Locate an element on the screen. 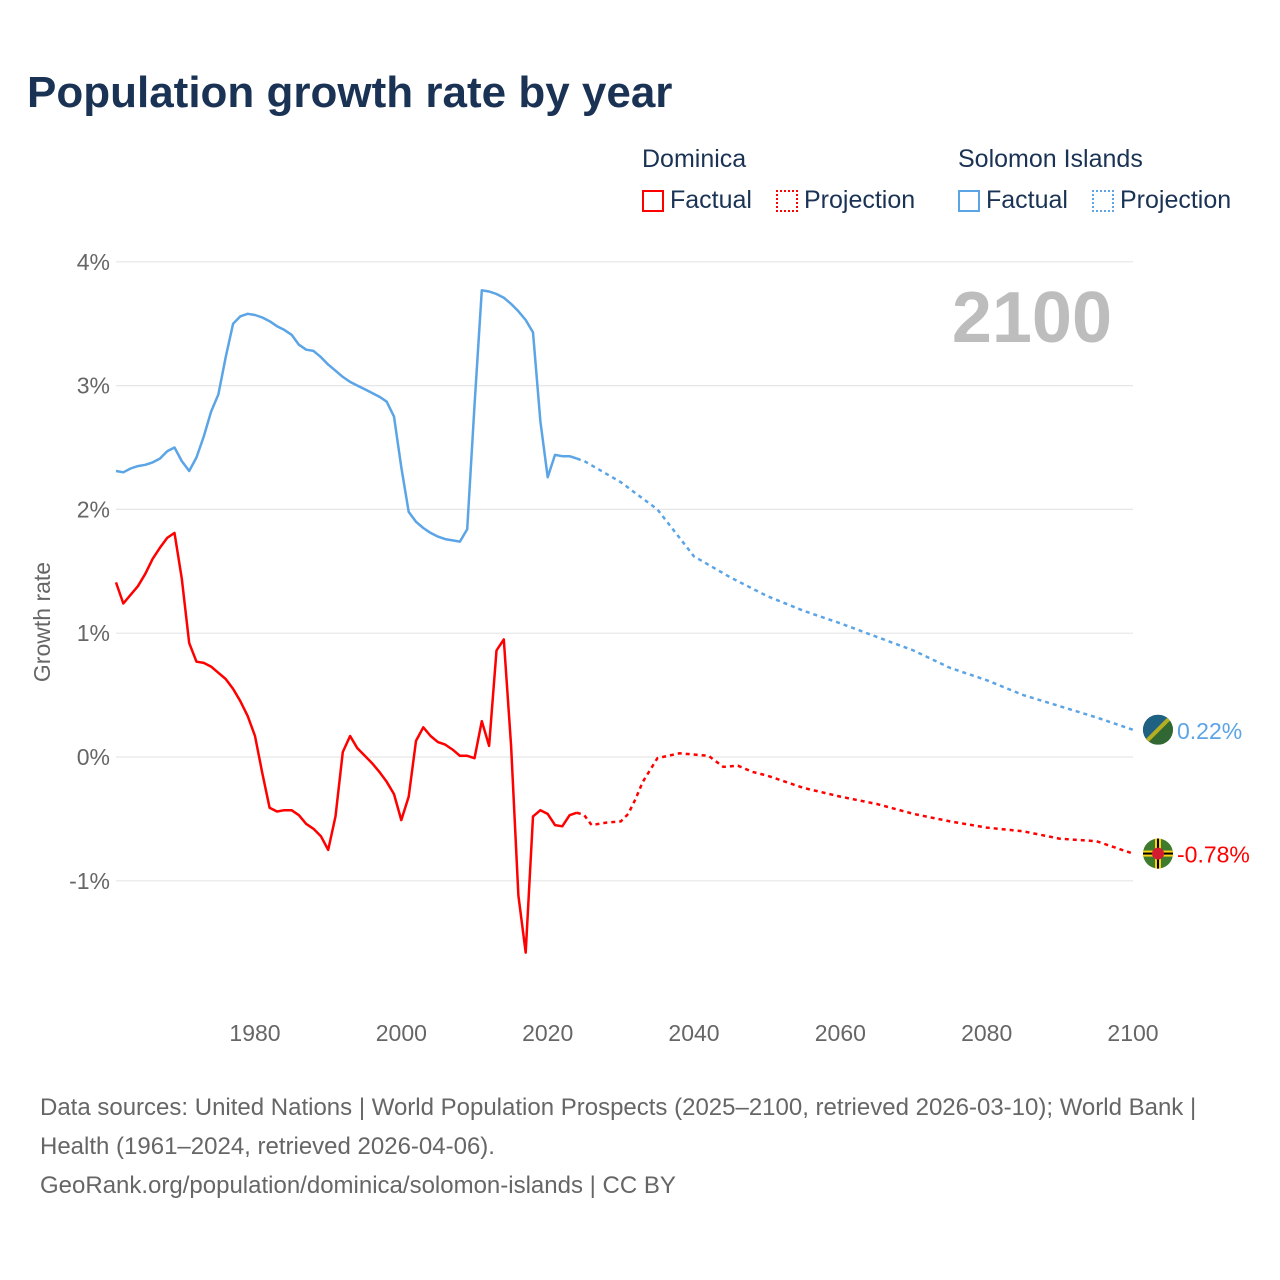 The image size is (1280, 1280). legend-dominica-factual: Factual is located at coordinates (697, 200).